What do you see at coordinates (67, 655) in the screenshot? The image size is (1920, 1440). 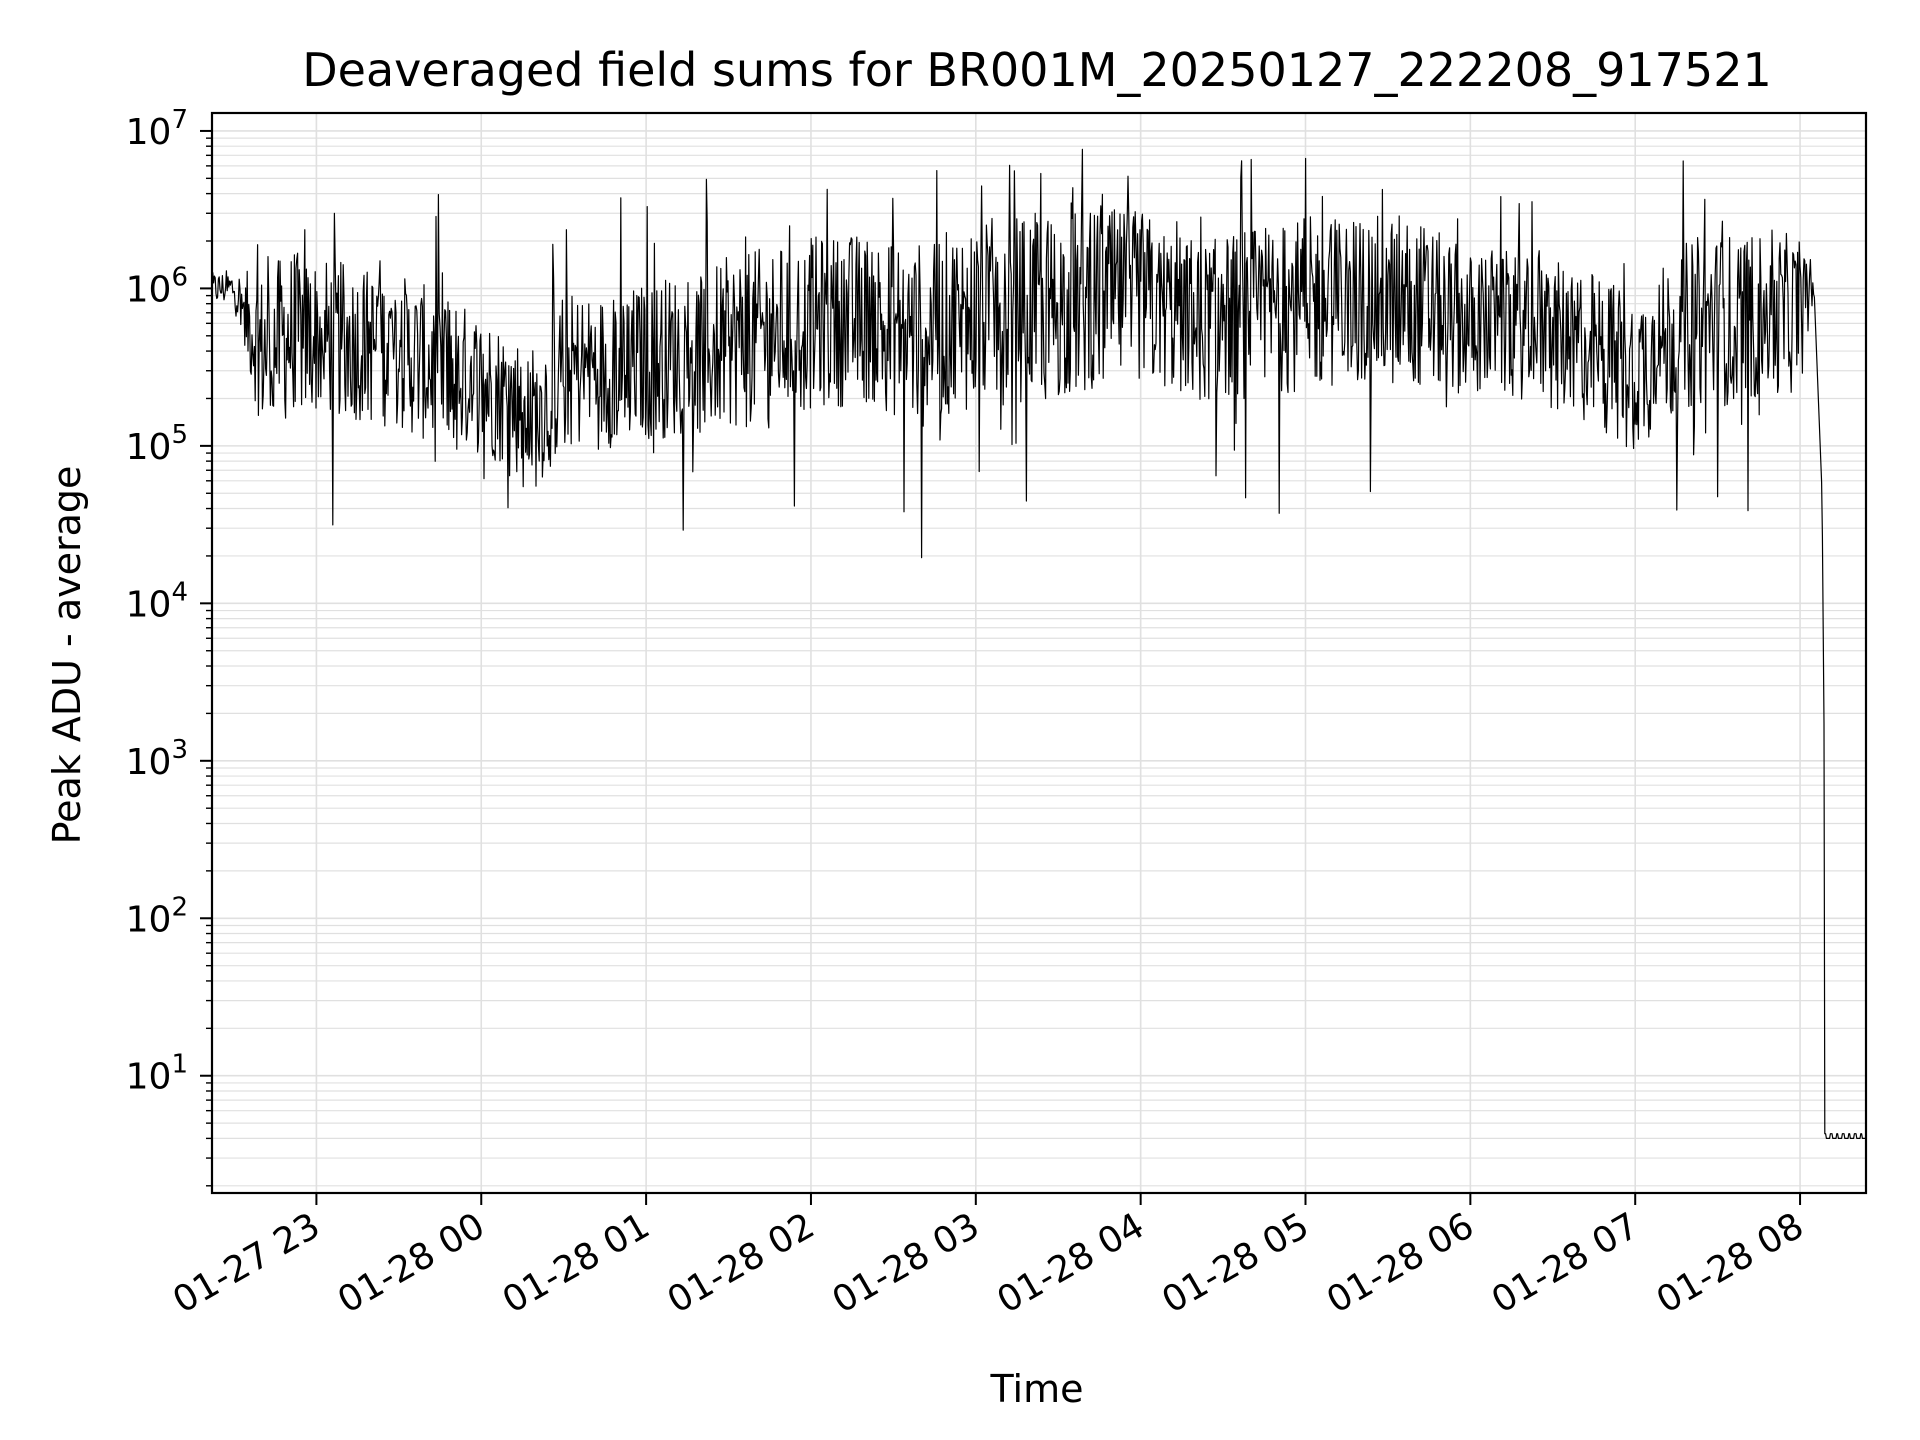 I see `y-axis-label: Peak ADU - average` at bounding box center [67, 655].